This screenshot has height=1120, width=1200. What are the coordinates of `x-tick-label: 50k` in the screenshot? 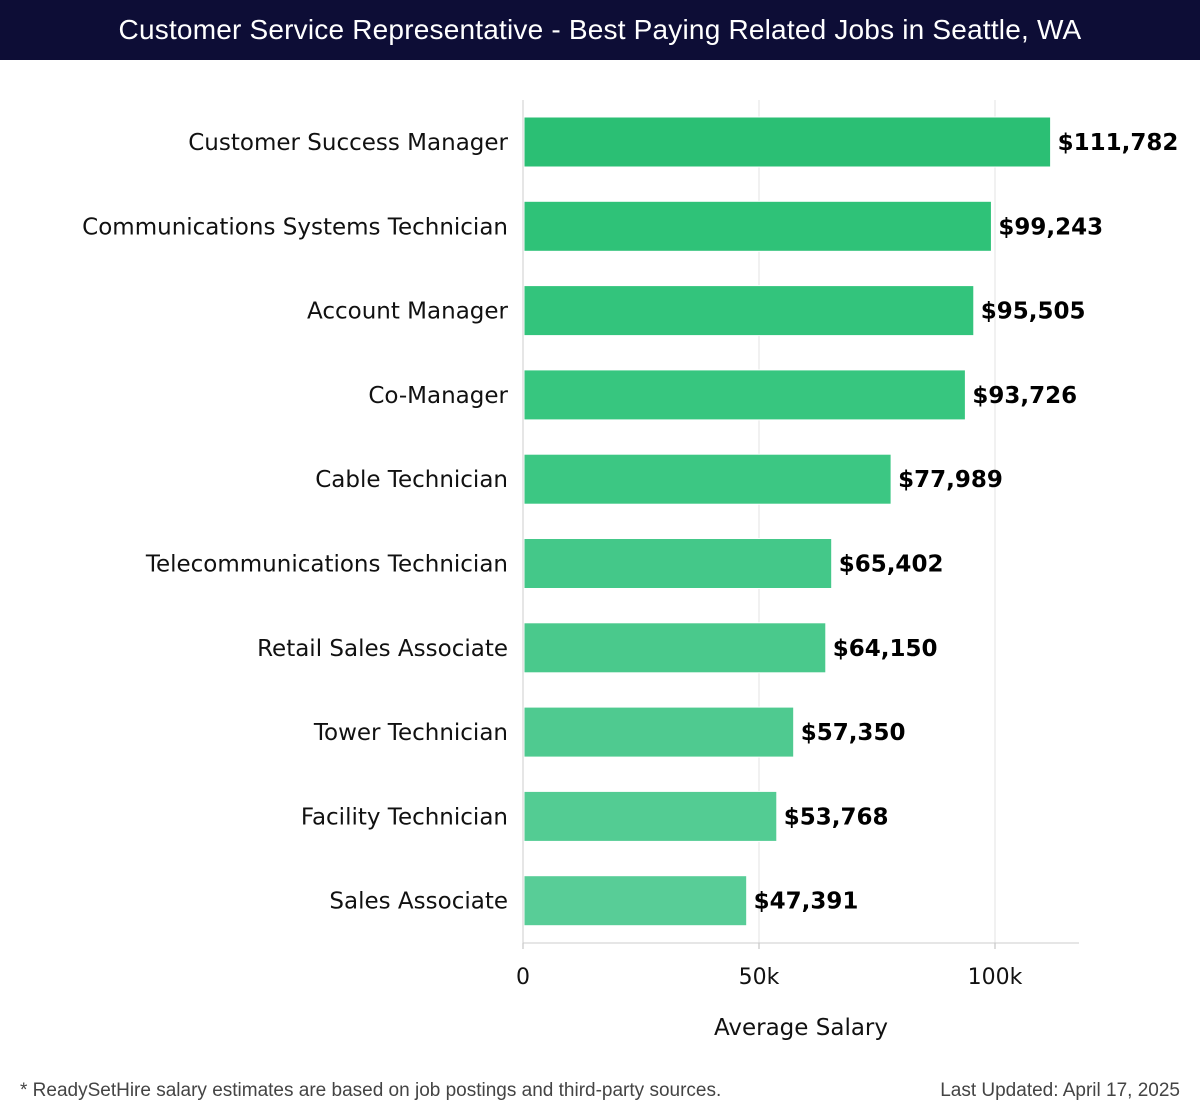 It's located at (759, 977).